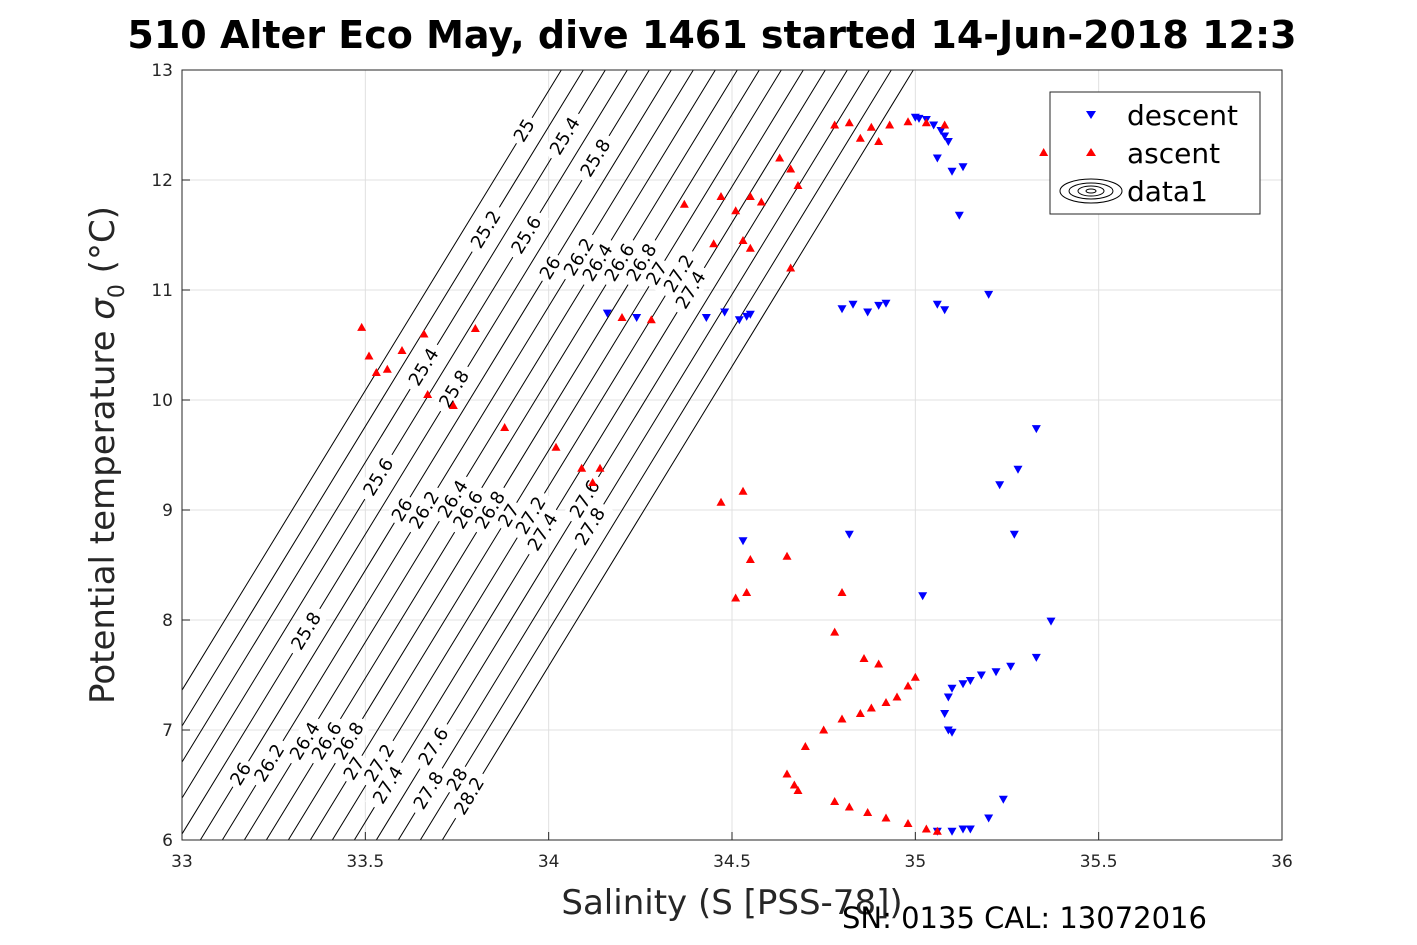 The height and width of the screenshot is (945, 1417). What do you see at coordinates (167, 731) in the screenshot?
I see `y-tick-label: 7` at bounding box center [167, 731].